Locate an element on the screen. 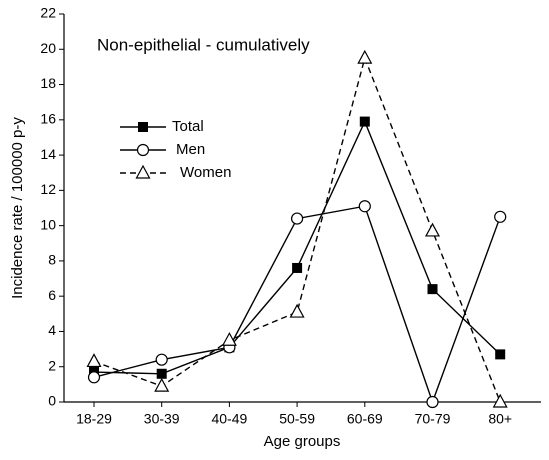 This screenshot has width=549, height=460. y-axis-label: Incidence rate / 100000 p-y is located at coordinates (17, 208).